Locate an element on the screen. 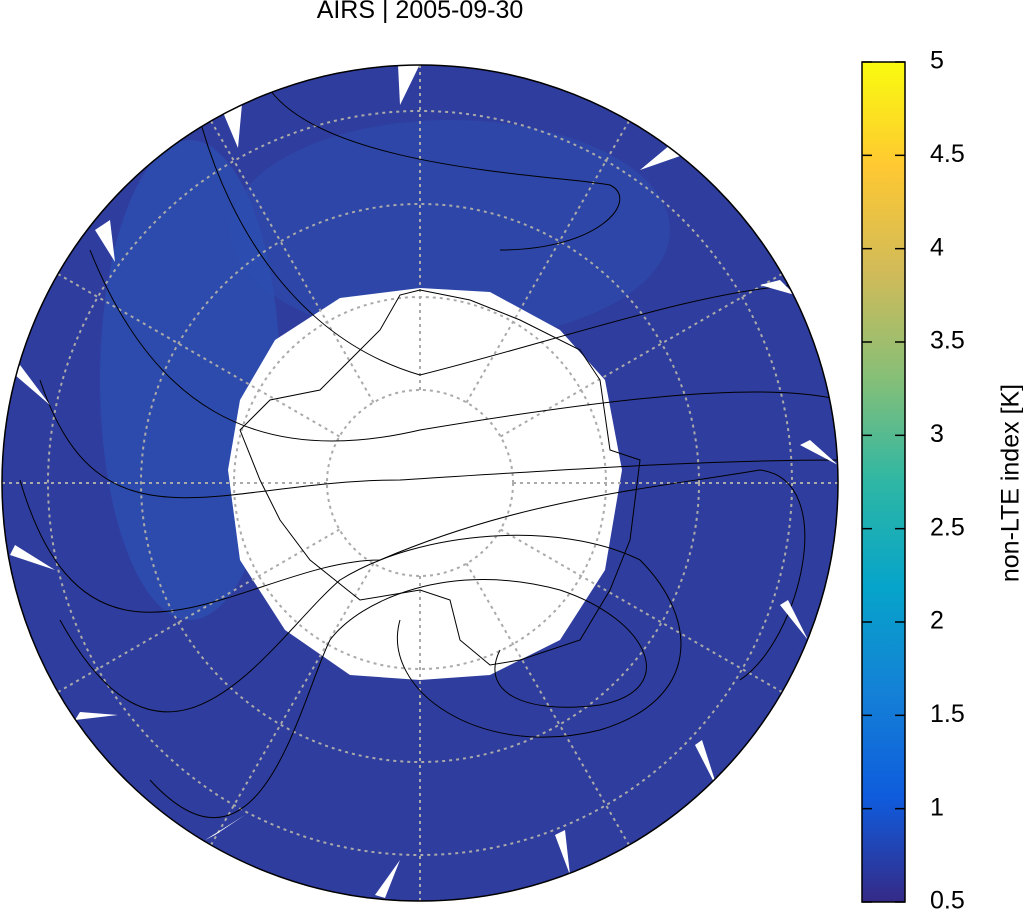  colorbar-tick-label: 2.5 is located at coordinates (947, 527).